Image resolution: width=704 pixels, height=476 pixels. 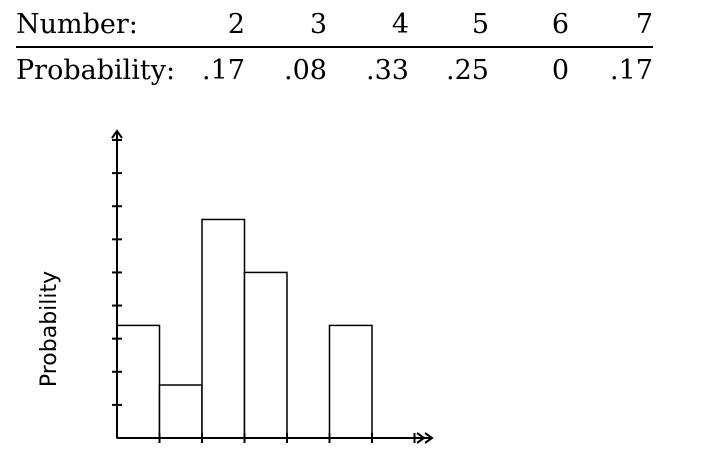 What do you see at coordinates (368, 25) in the screenshot?
I see `number-cell-4: 4` at bounding box center [368, 25].